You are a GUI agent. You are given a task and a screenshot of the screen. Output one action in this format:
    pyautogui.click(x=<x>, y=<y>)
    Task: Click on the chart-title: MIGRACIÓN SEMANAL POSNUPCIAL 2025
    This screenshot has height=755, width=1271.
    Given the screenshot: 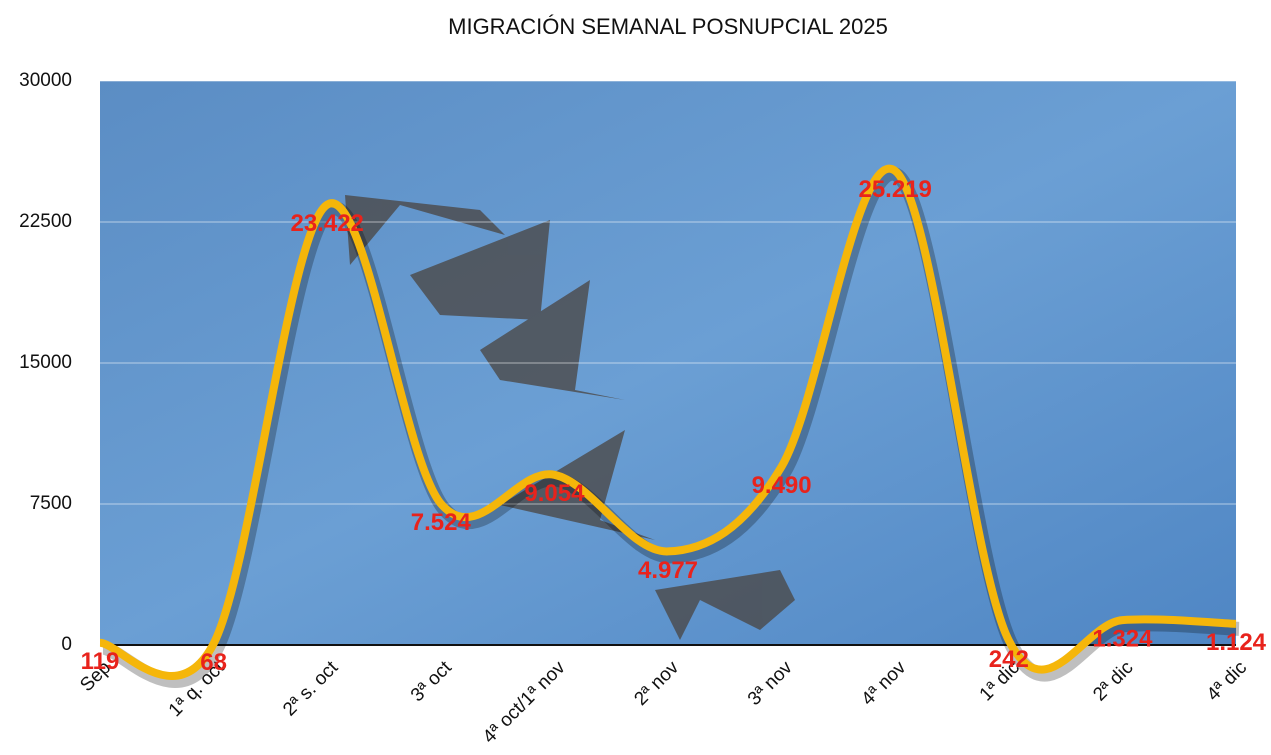 What is the action you would take?
    pyautogui.click(x=668, y=26)
    